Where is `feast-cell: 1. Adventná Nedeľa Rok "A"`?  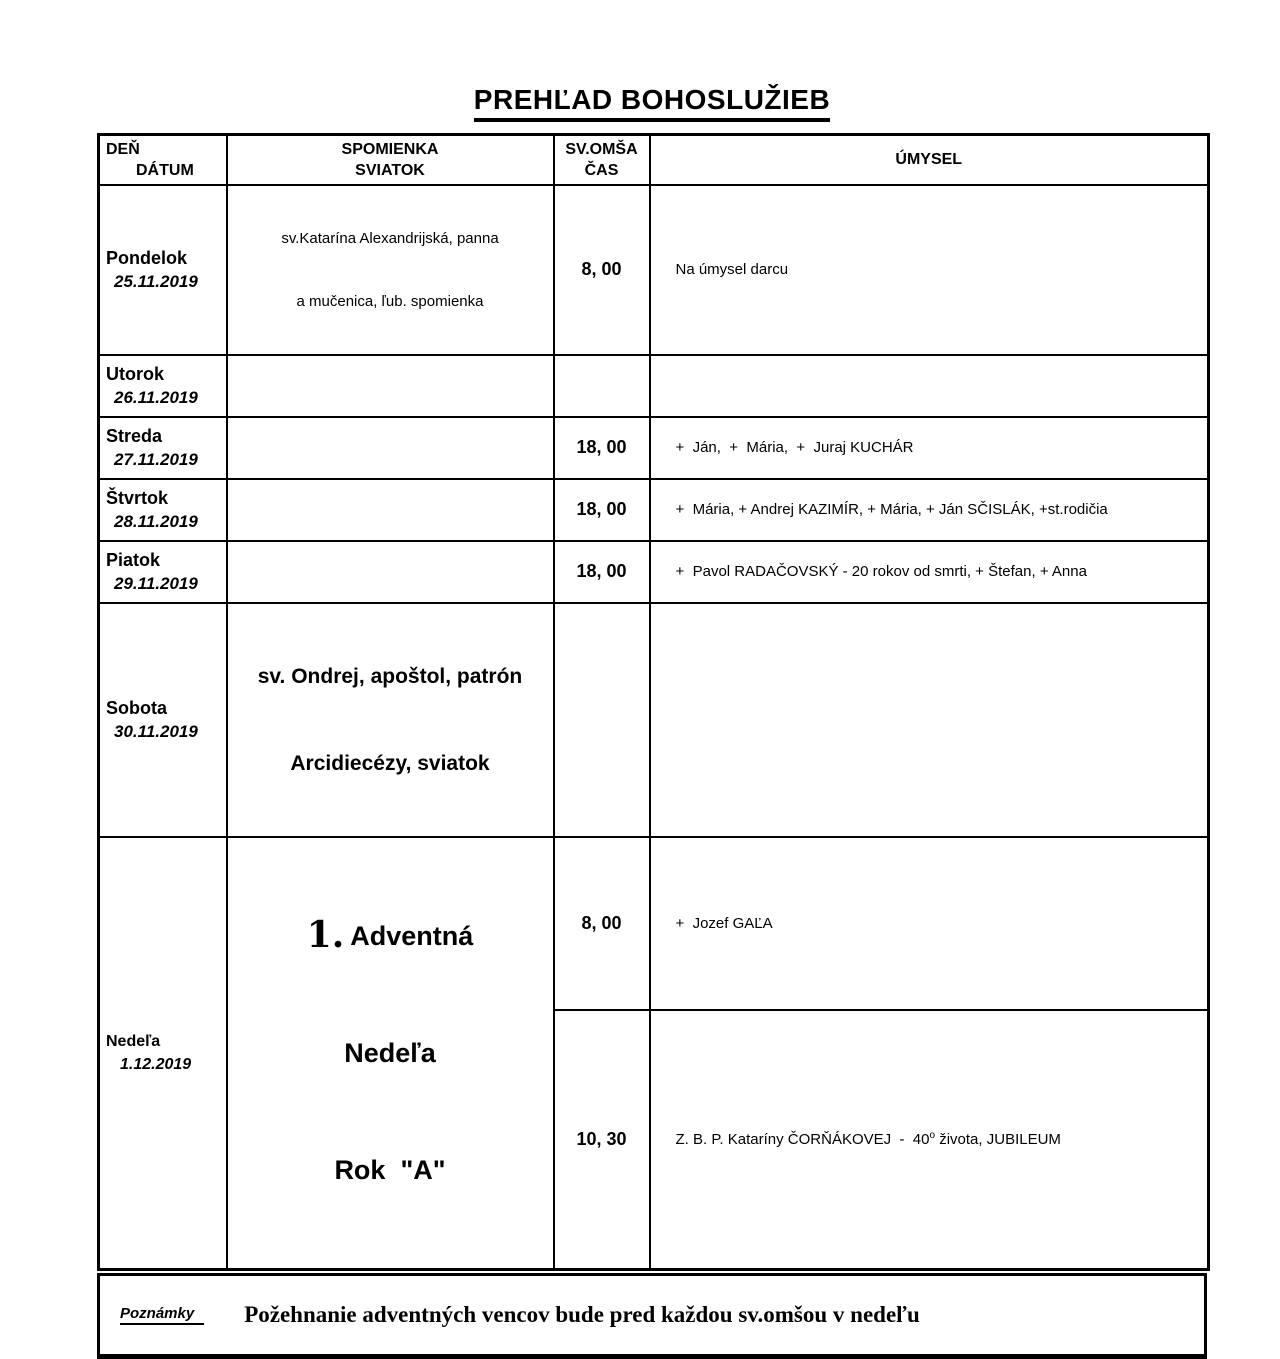
feast-cell: 1. Adventná Nedeľa Rok "A" is located at coordinates (390, 1052).